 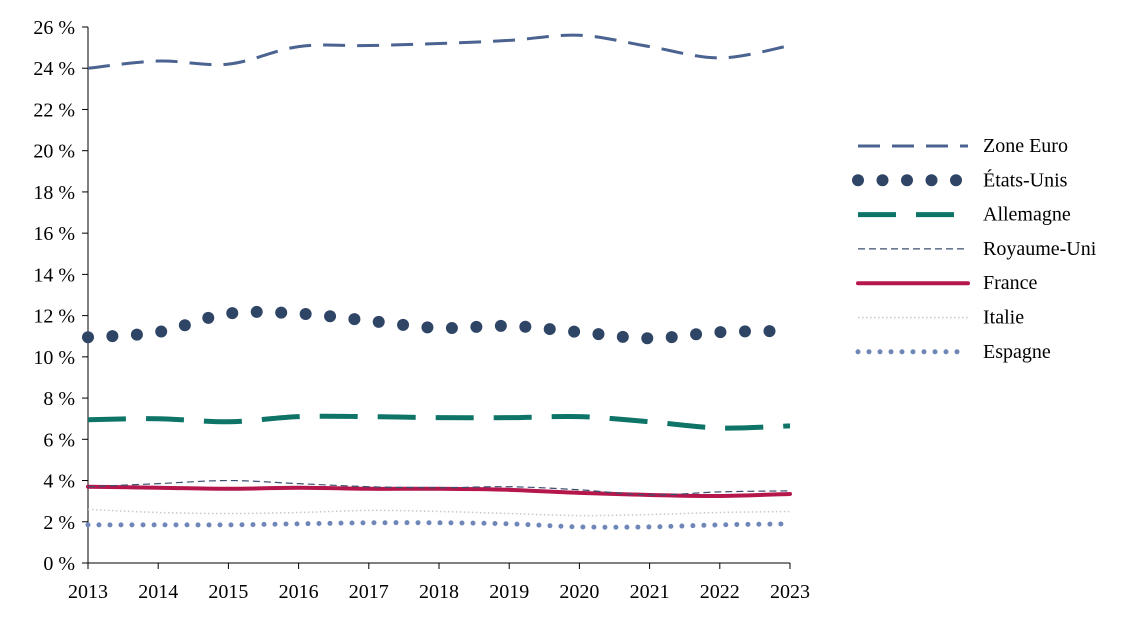 What do you see at coordinates (963, 146) in the screenshot?
I see `legend-item-zone-euro: Zone Euro` at bounding box center [963, 146].